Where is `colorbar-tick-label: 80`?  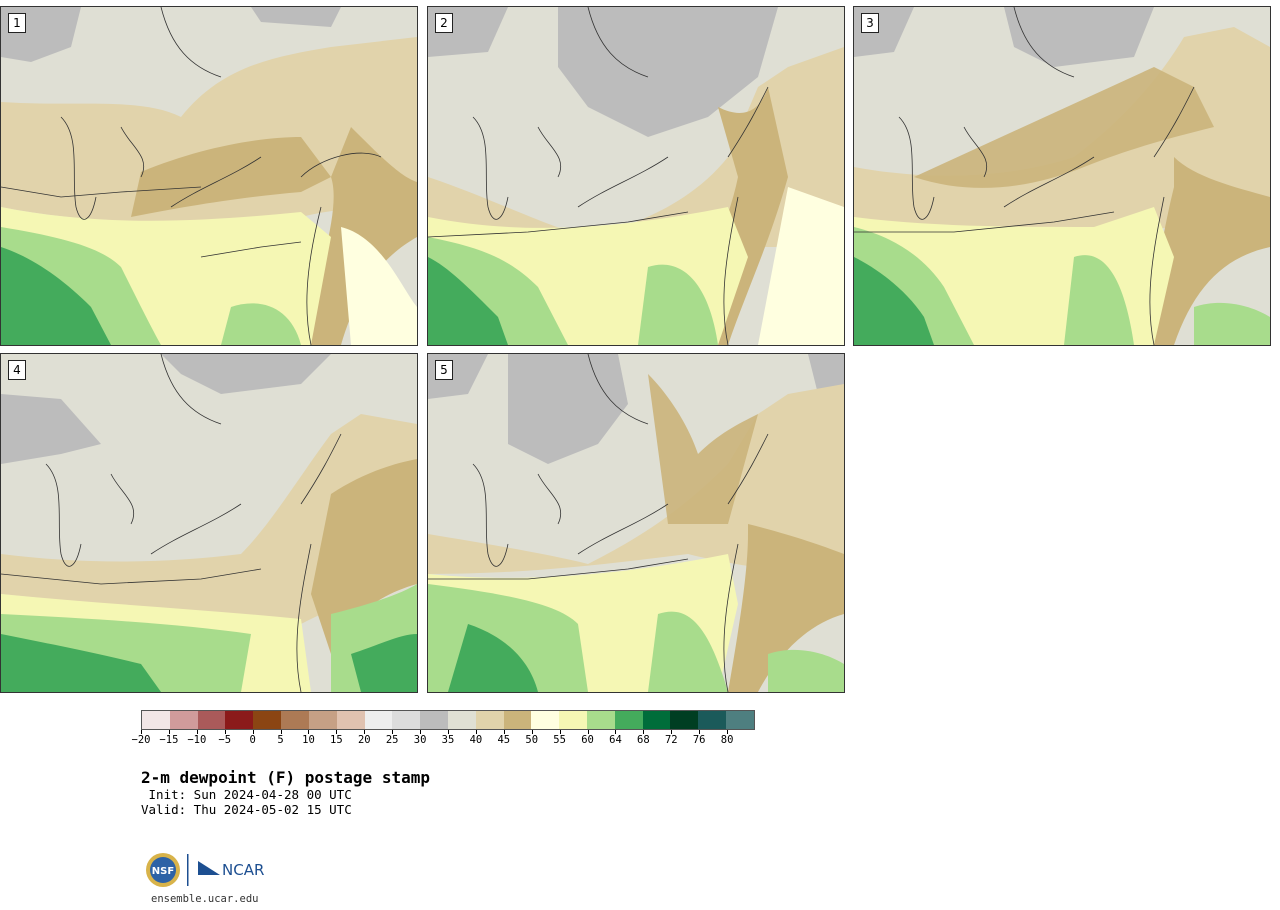
colorbar-tick-label: 80 is located at coordinates (727, 740).